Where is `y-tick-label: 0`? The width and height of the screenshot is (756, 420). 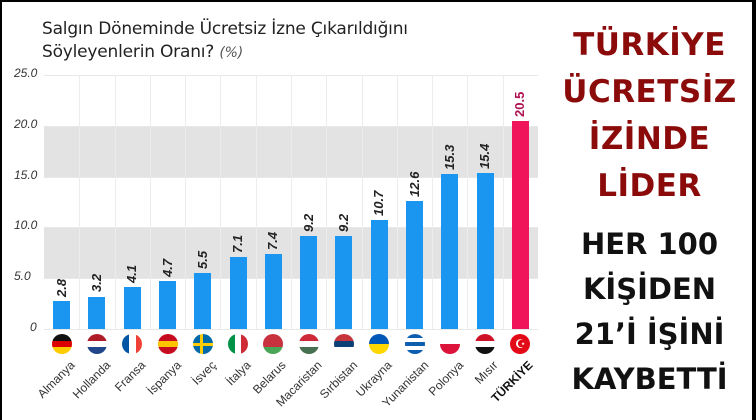
y-tick-label: 0 is located at coordinates (33, 327).